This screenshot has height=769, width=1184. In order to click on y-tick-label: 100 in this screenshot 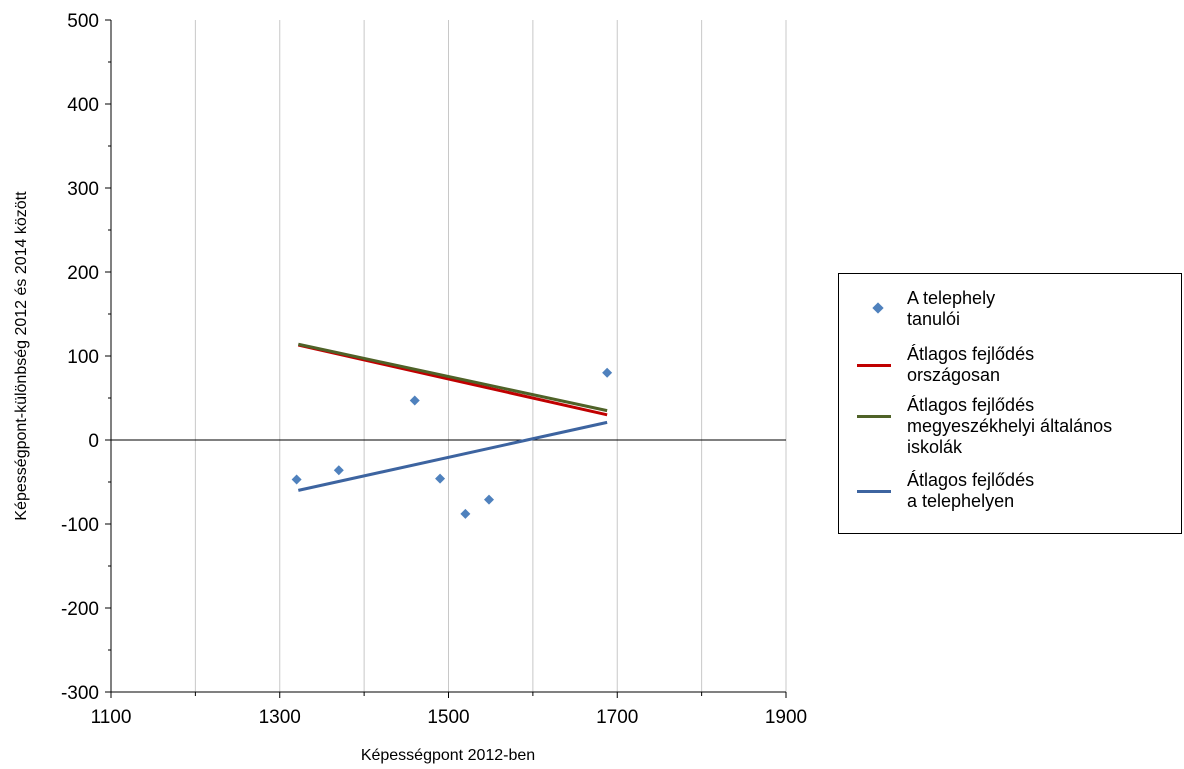, I will do `click(83, 357)`.